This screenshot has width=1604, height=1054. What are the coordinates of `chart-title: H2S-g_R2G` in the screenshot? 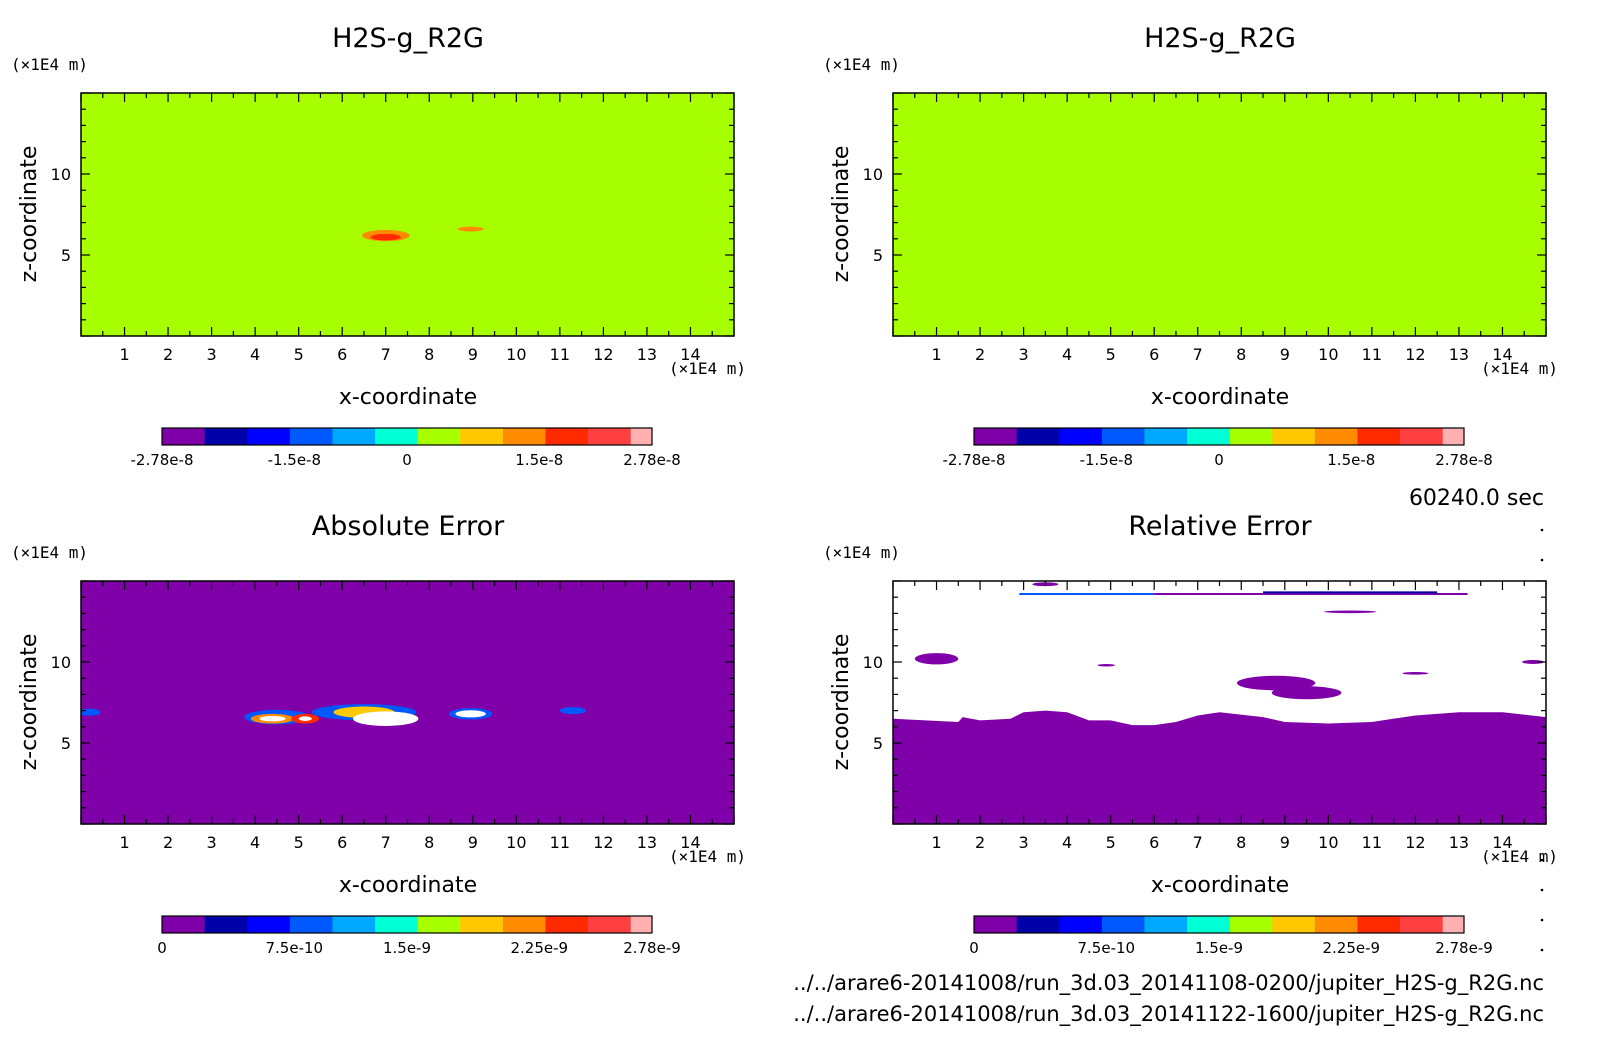 It's located at (1220, 38).